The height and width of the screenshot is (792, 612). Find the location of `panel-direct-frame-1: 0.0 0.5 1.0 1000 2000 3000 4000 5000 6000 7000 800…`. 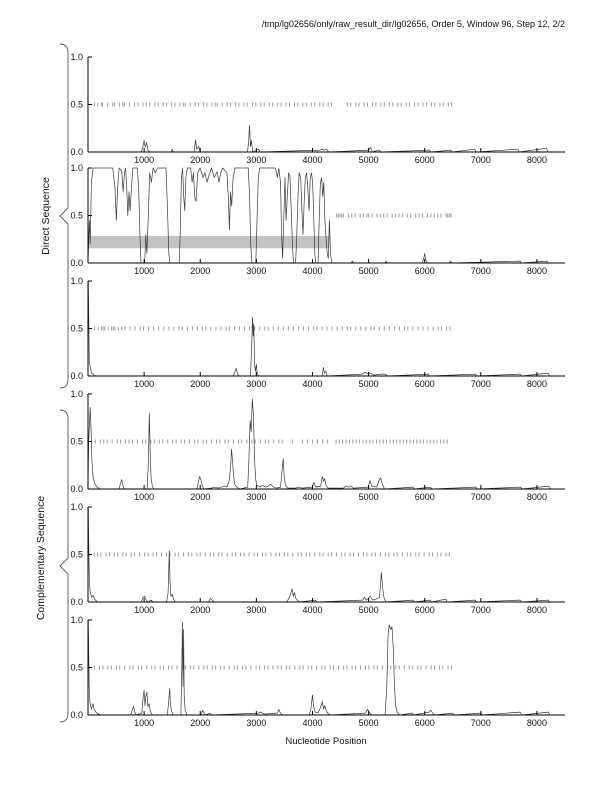

panel-direct-frame-1: 0.0 0.5 1.0 1000 2000 3000 4000 5000 6000 7000 800… is located at coordinates (317, 108).